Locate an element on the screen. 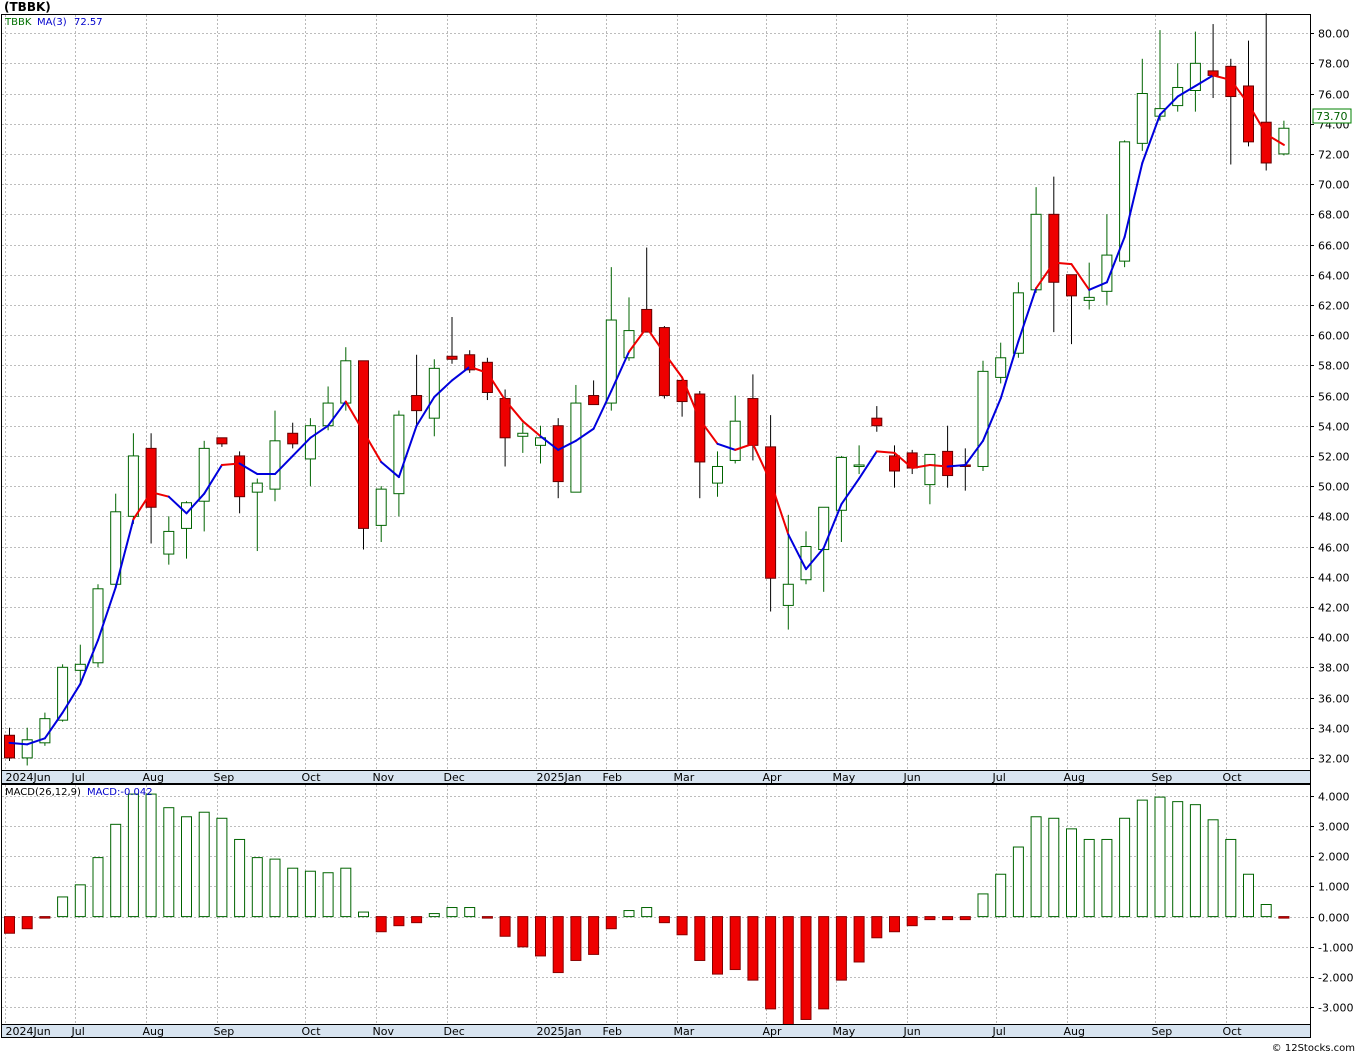  price-tick-label: 72.00 is located at coordinates (1334, 155).